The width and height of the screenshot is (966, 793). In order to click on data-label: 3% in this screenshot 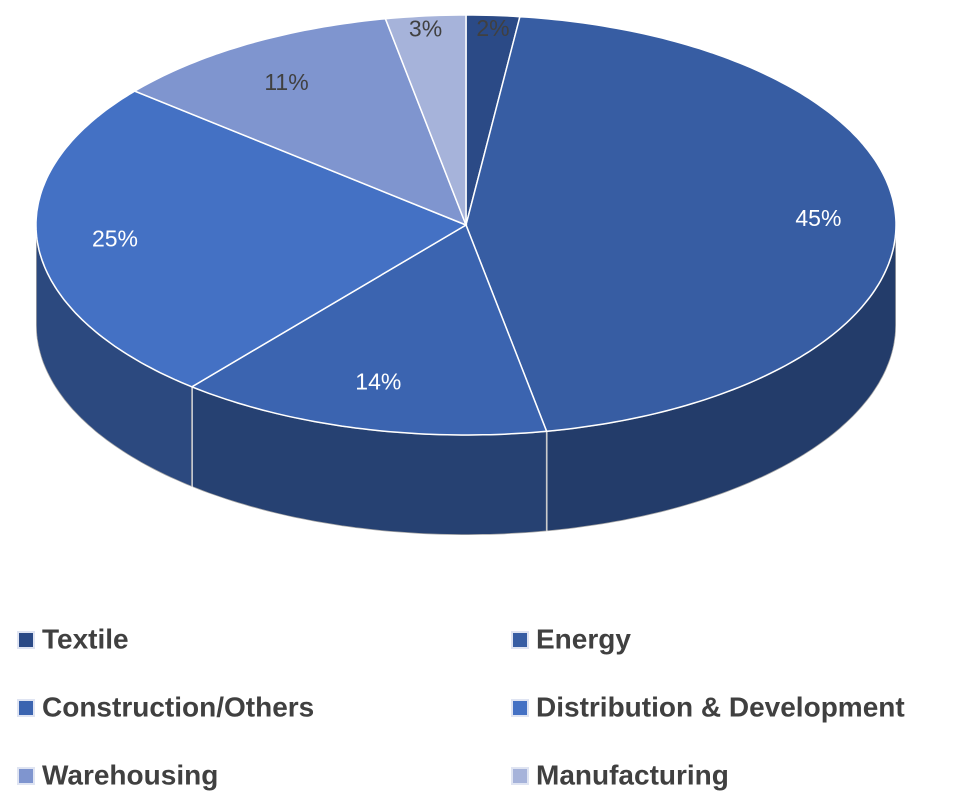, I will do `click(425, 29)`.